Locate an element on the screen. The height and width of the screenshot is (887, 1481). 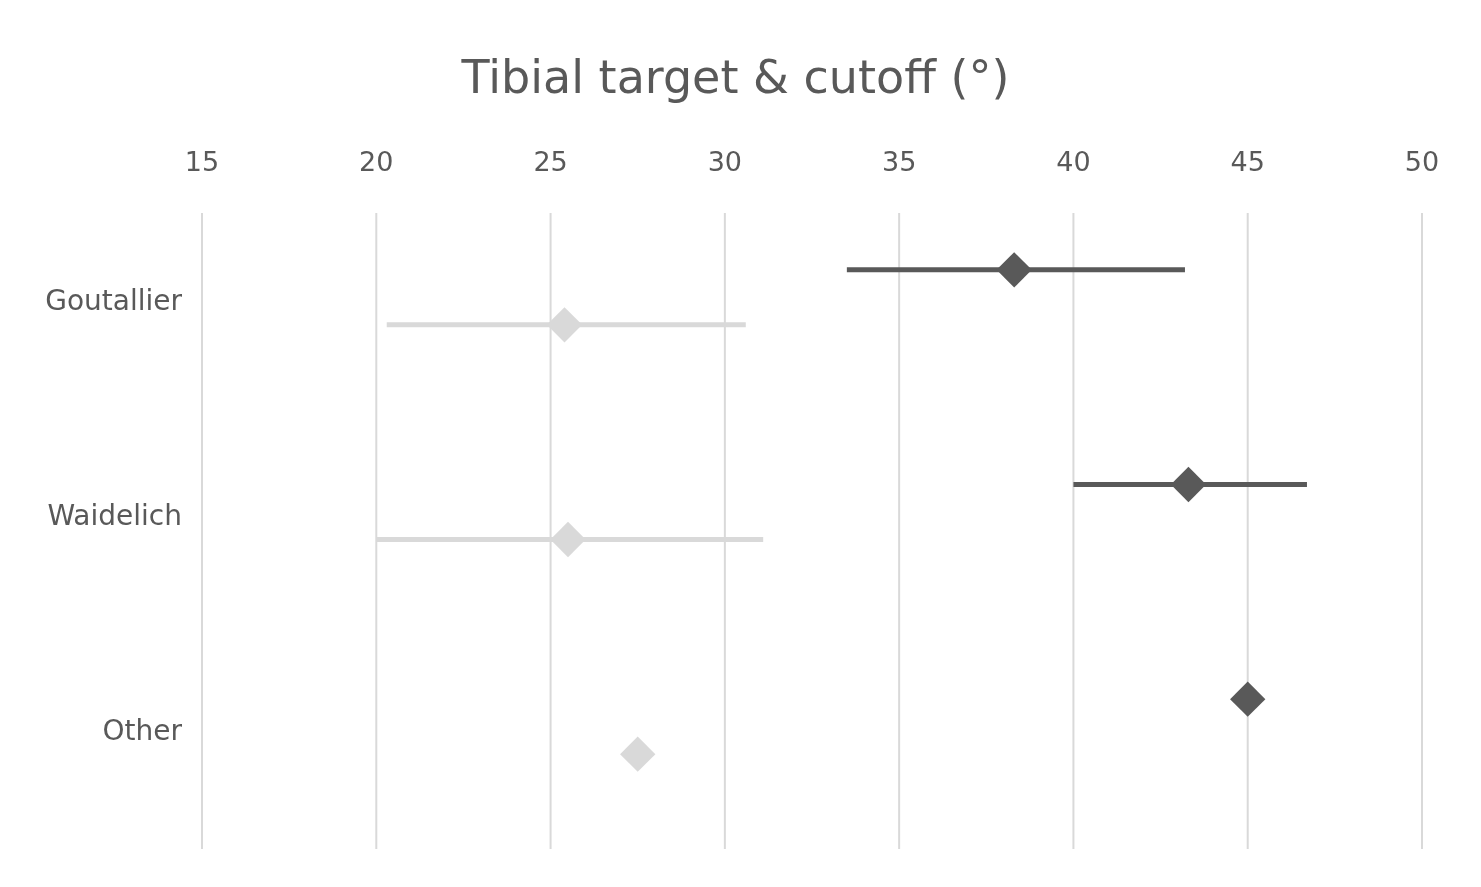
chart-title: Tibial target & cutoff (°) is located at coordinates (735, 77).